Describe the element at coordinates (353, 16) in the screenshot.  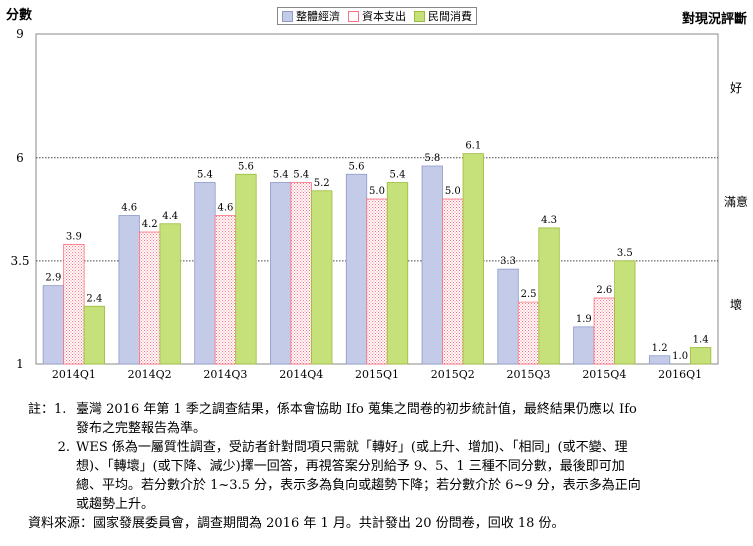
I see `legend-swatch-capex` at that location.